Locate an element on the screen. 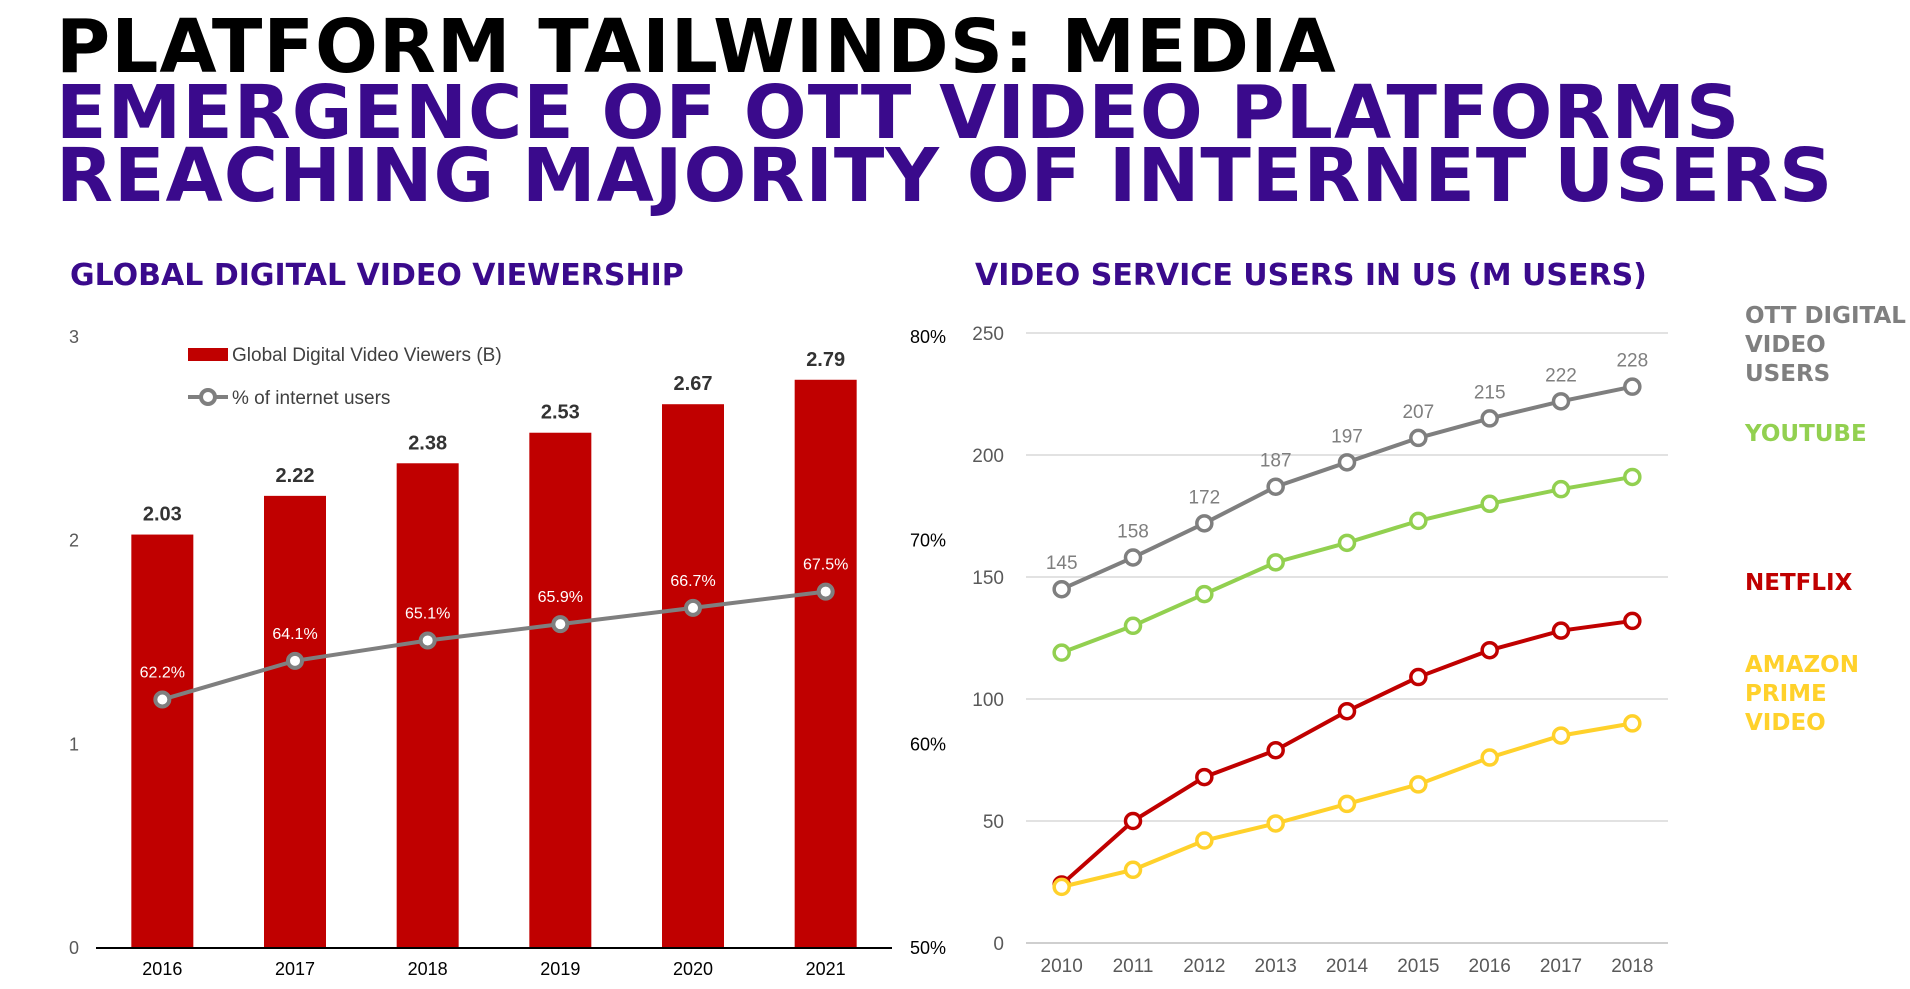 This screenshot has height=989, width=1910. series-data-label: 145 is located at coordinates (1062, 563).